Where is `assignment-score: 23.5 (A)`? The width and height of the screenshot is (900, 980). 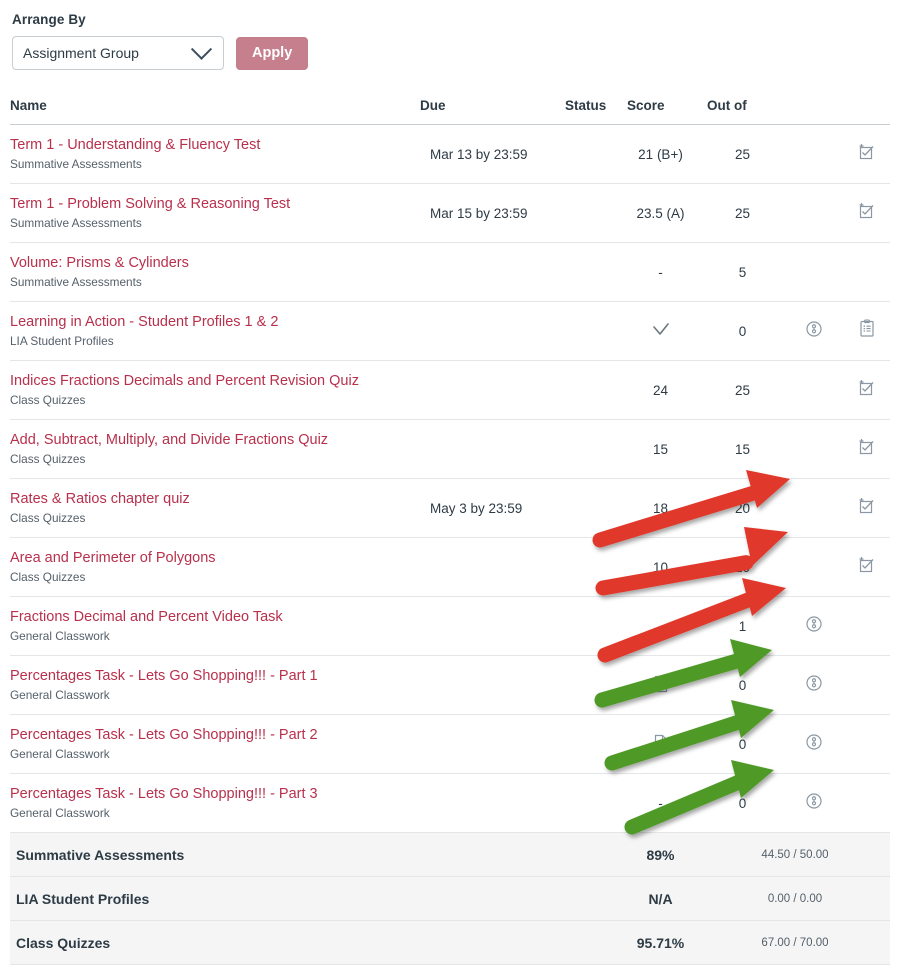 assignment-score: 23.5 (A) is located at coordinates (660, 213).